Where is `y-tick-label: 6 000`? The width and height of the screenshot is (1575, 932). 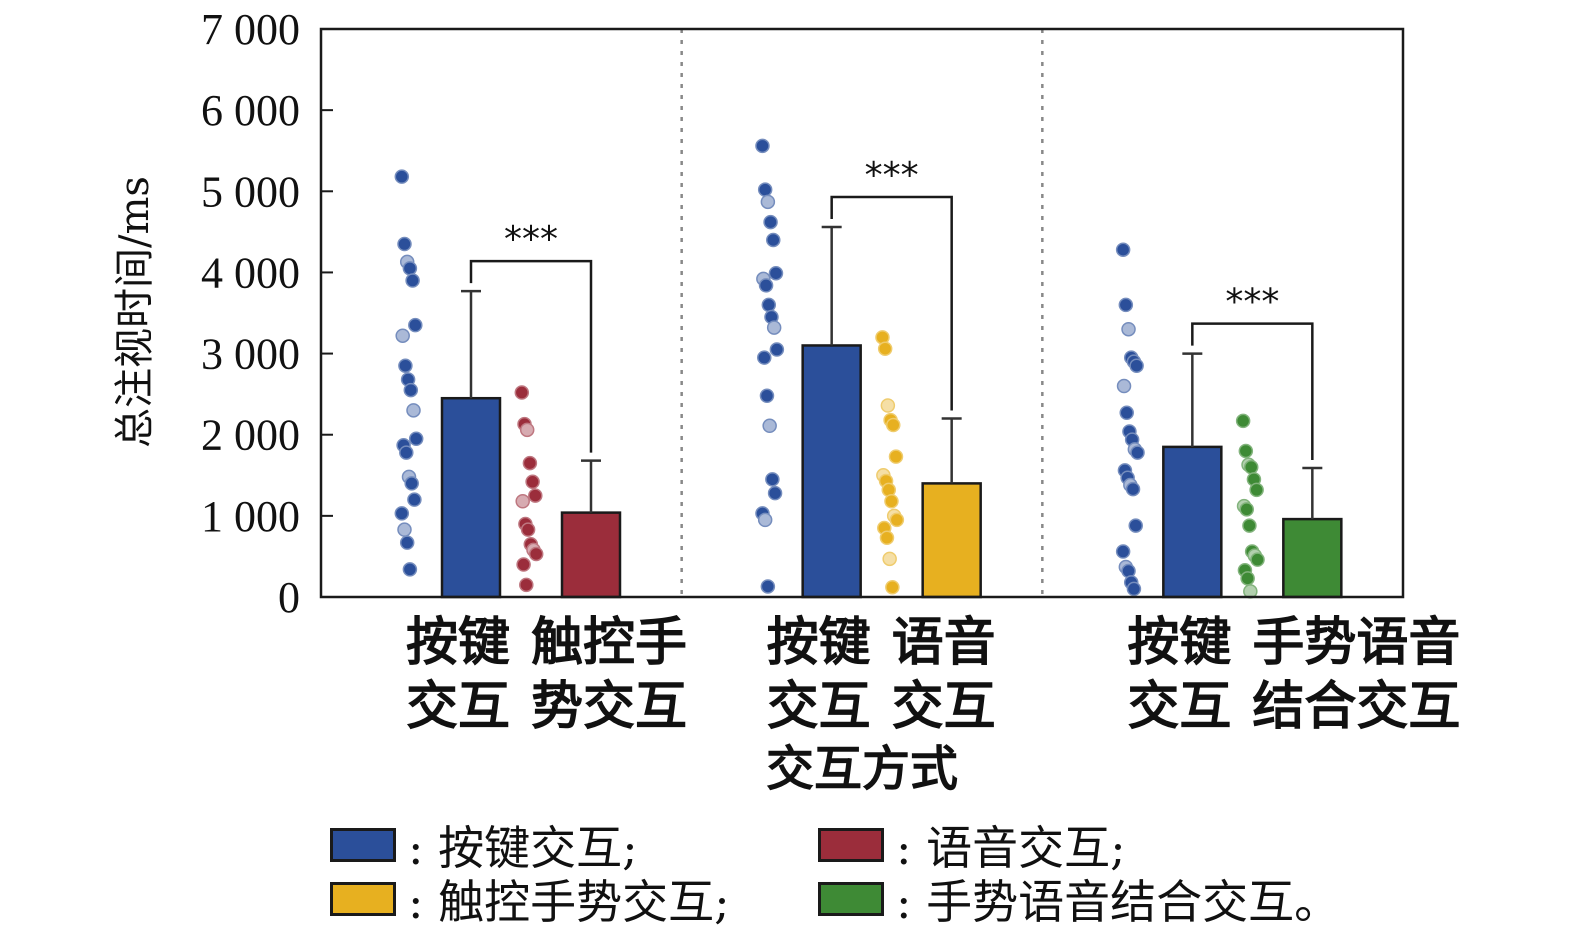
y-tick-label: 6 000 is located at coordinates (250, 110).